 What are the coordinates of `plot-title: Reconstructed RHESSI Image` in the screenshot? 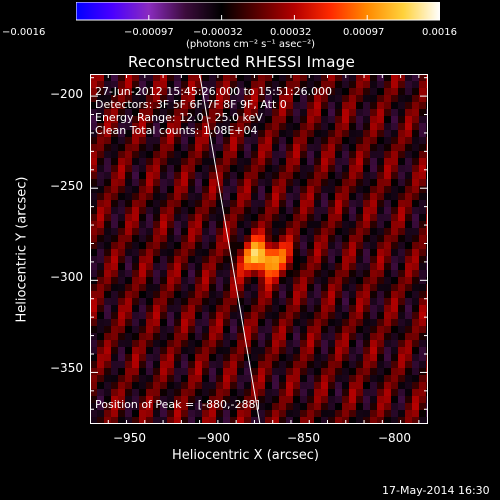 It's located at (242, 62).